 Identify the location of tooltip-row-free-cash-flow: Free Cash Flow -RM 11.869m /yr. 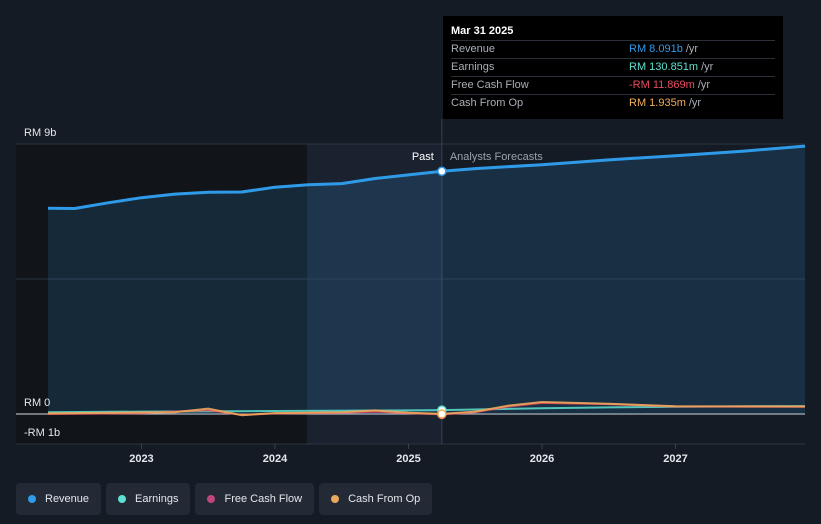
(613, 85).